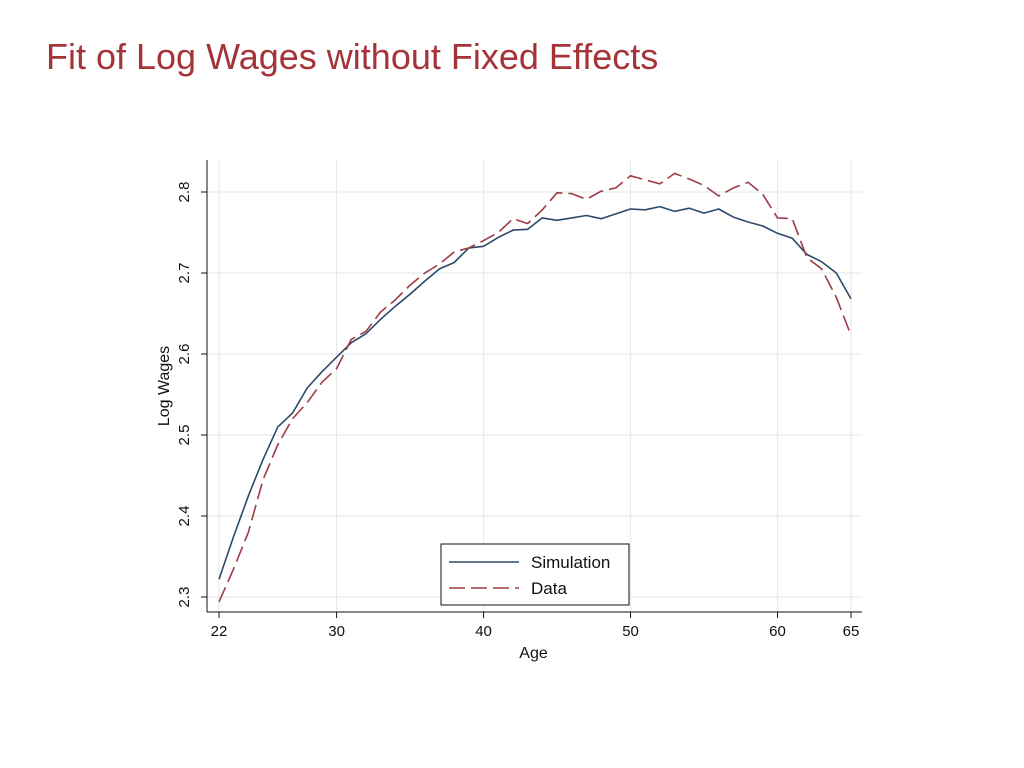 This screenshot has height=768, width=1024. Describe the element at coordinates (184, 273) in the screenshot. I see `y-tick-label: 2.7` at that location.